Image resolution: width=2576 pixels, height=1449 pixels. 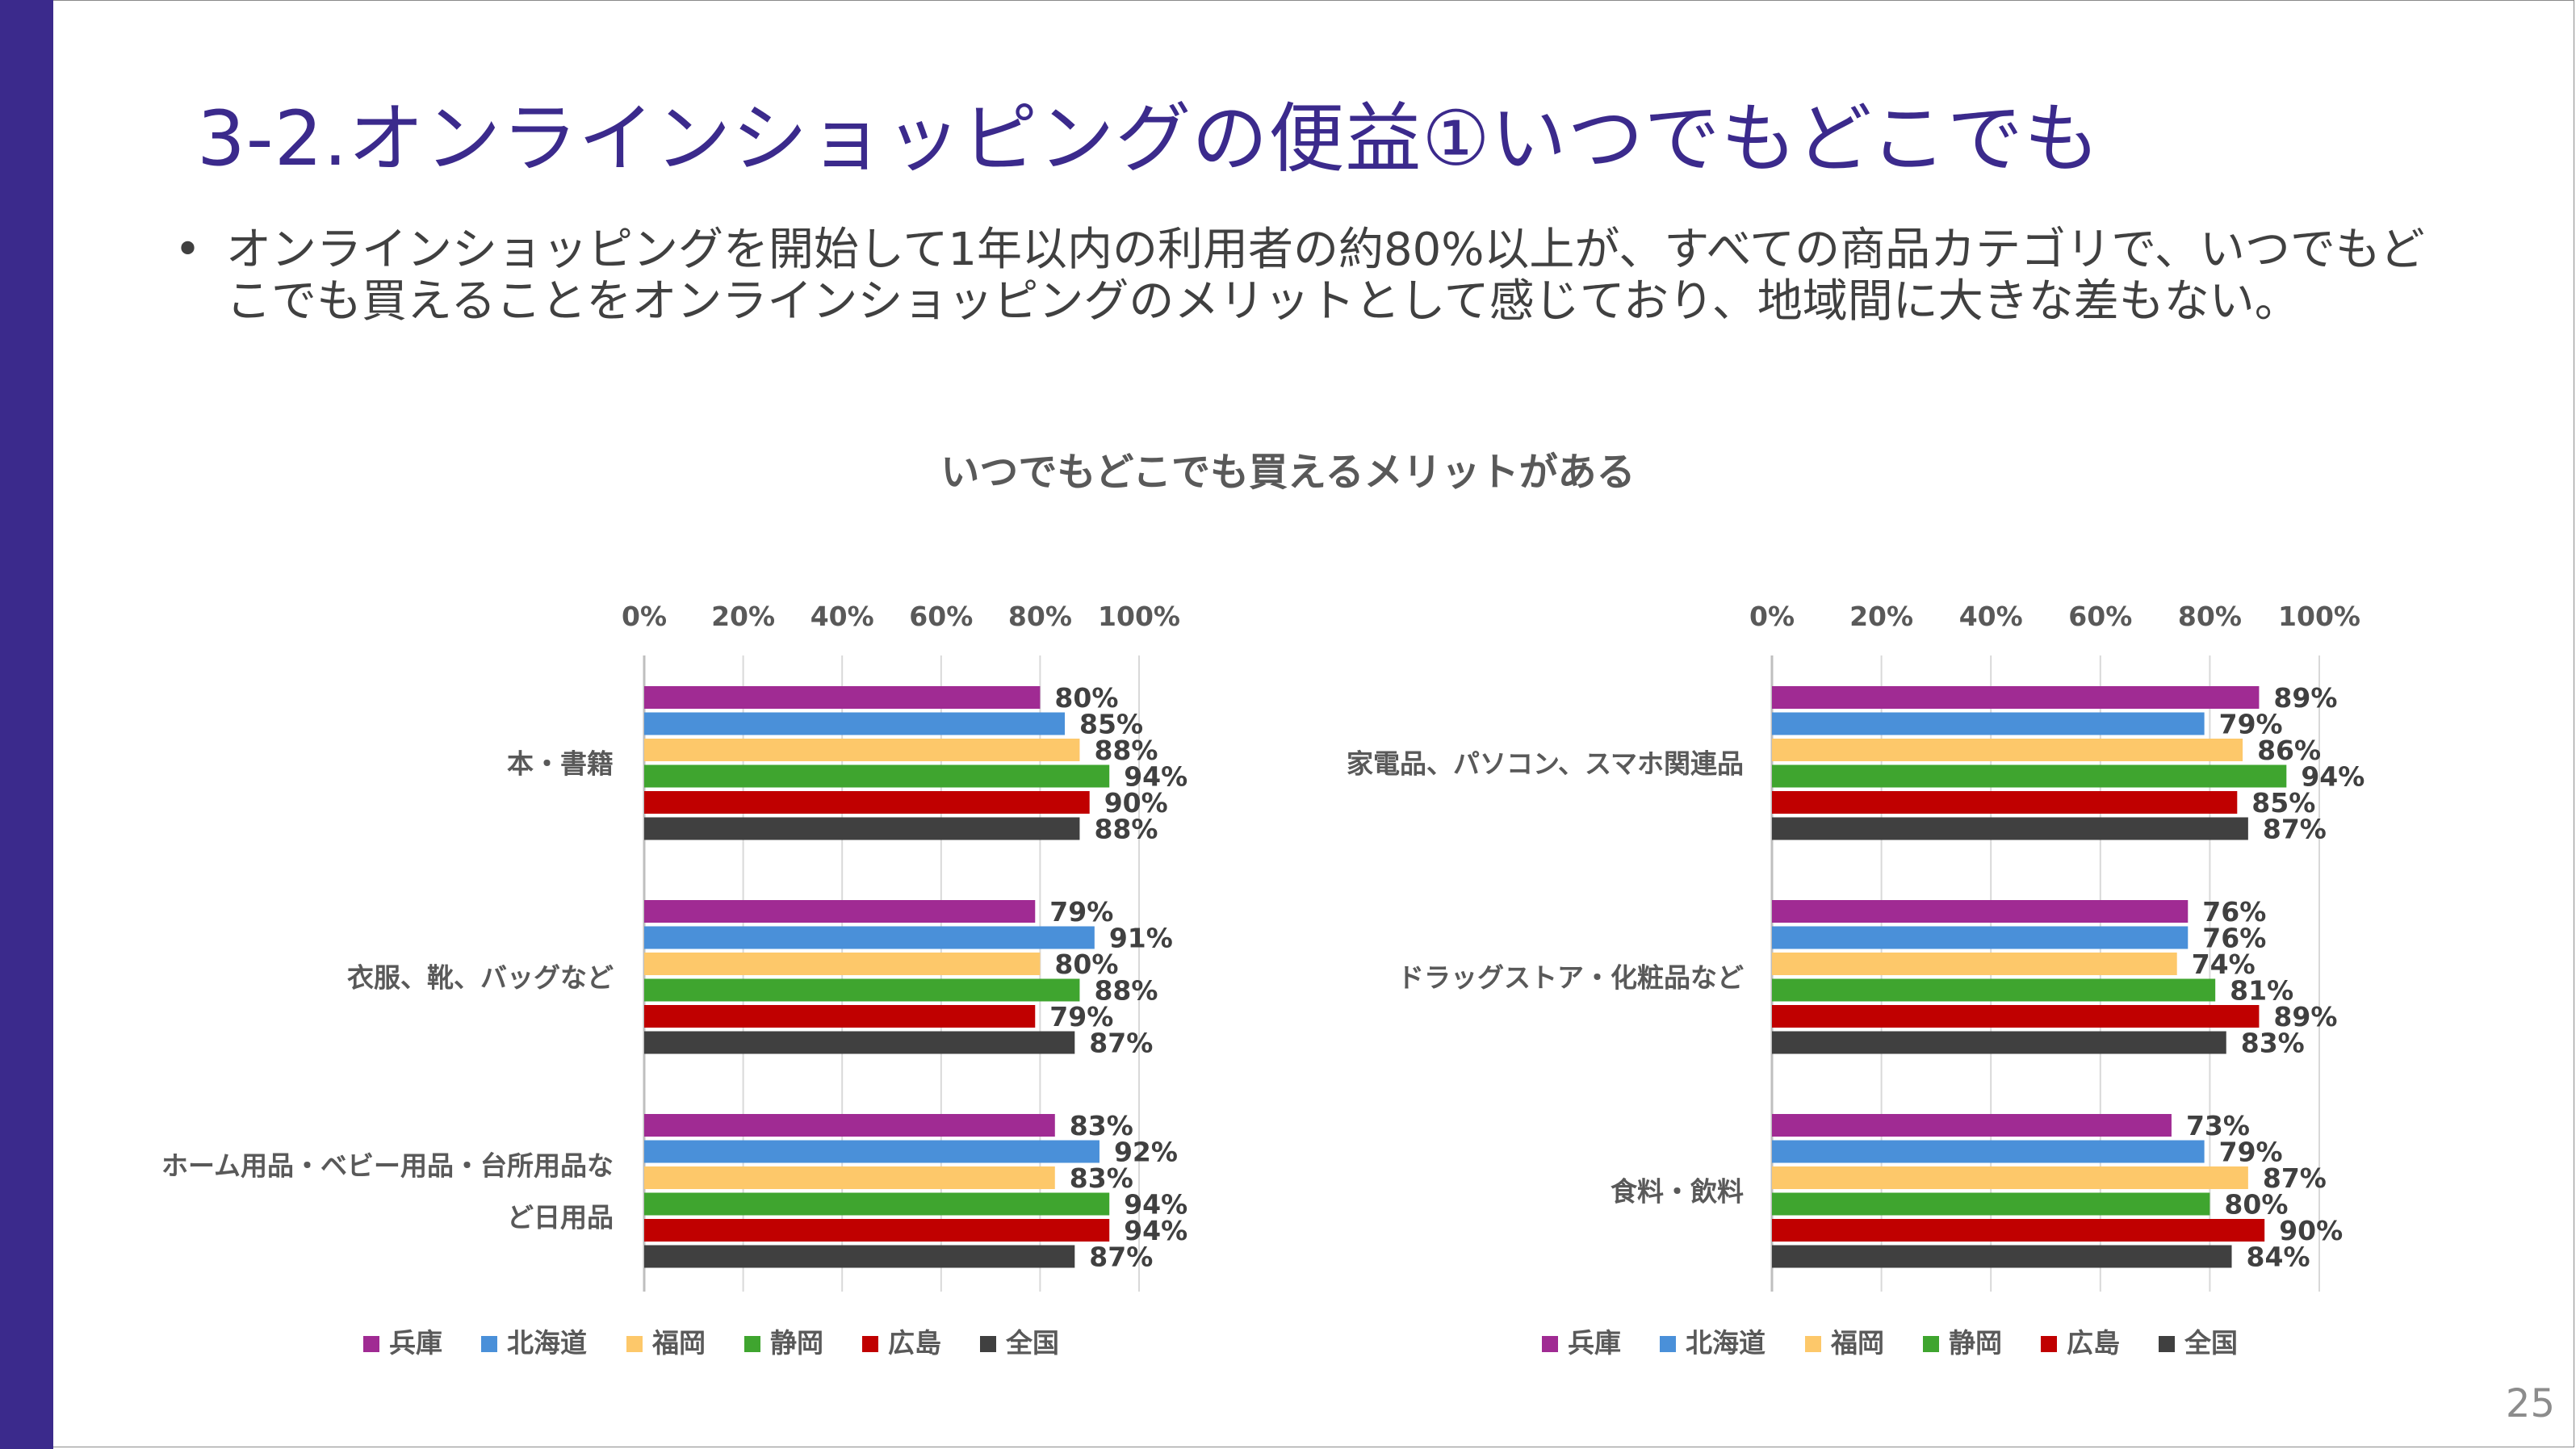 I want to click on legend-label: 兵庫, so click(x=1594, y=1343).